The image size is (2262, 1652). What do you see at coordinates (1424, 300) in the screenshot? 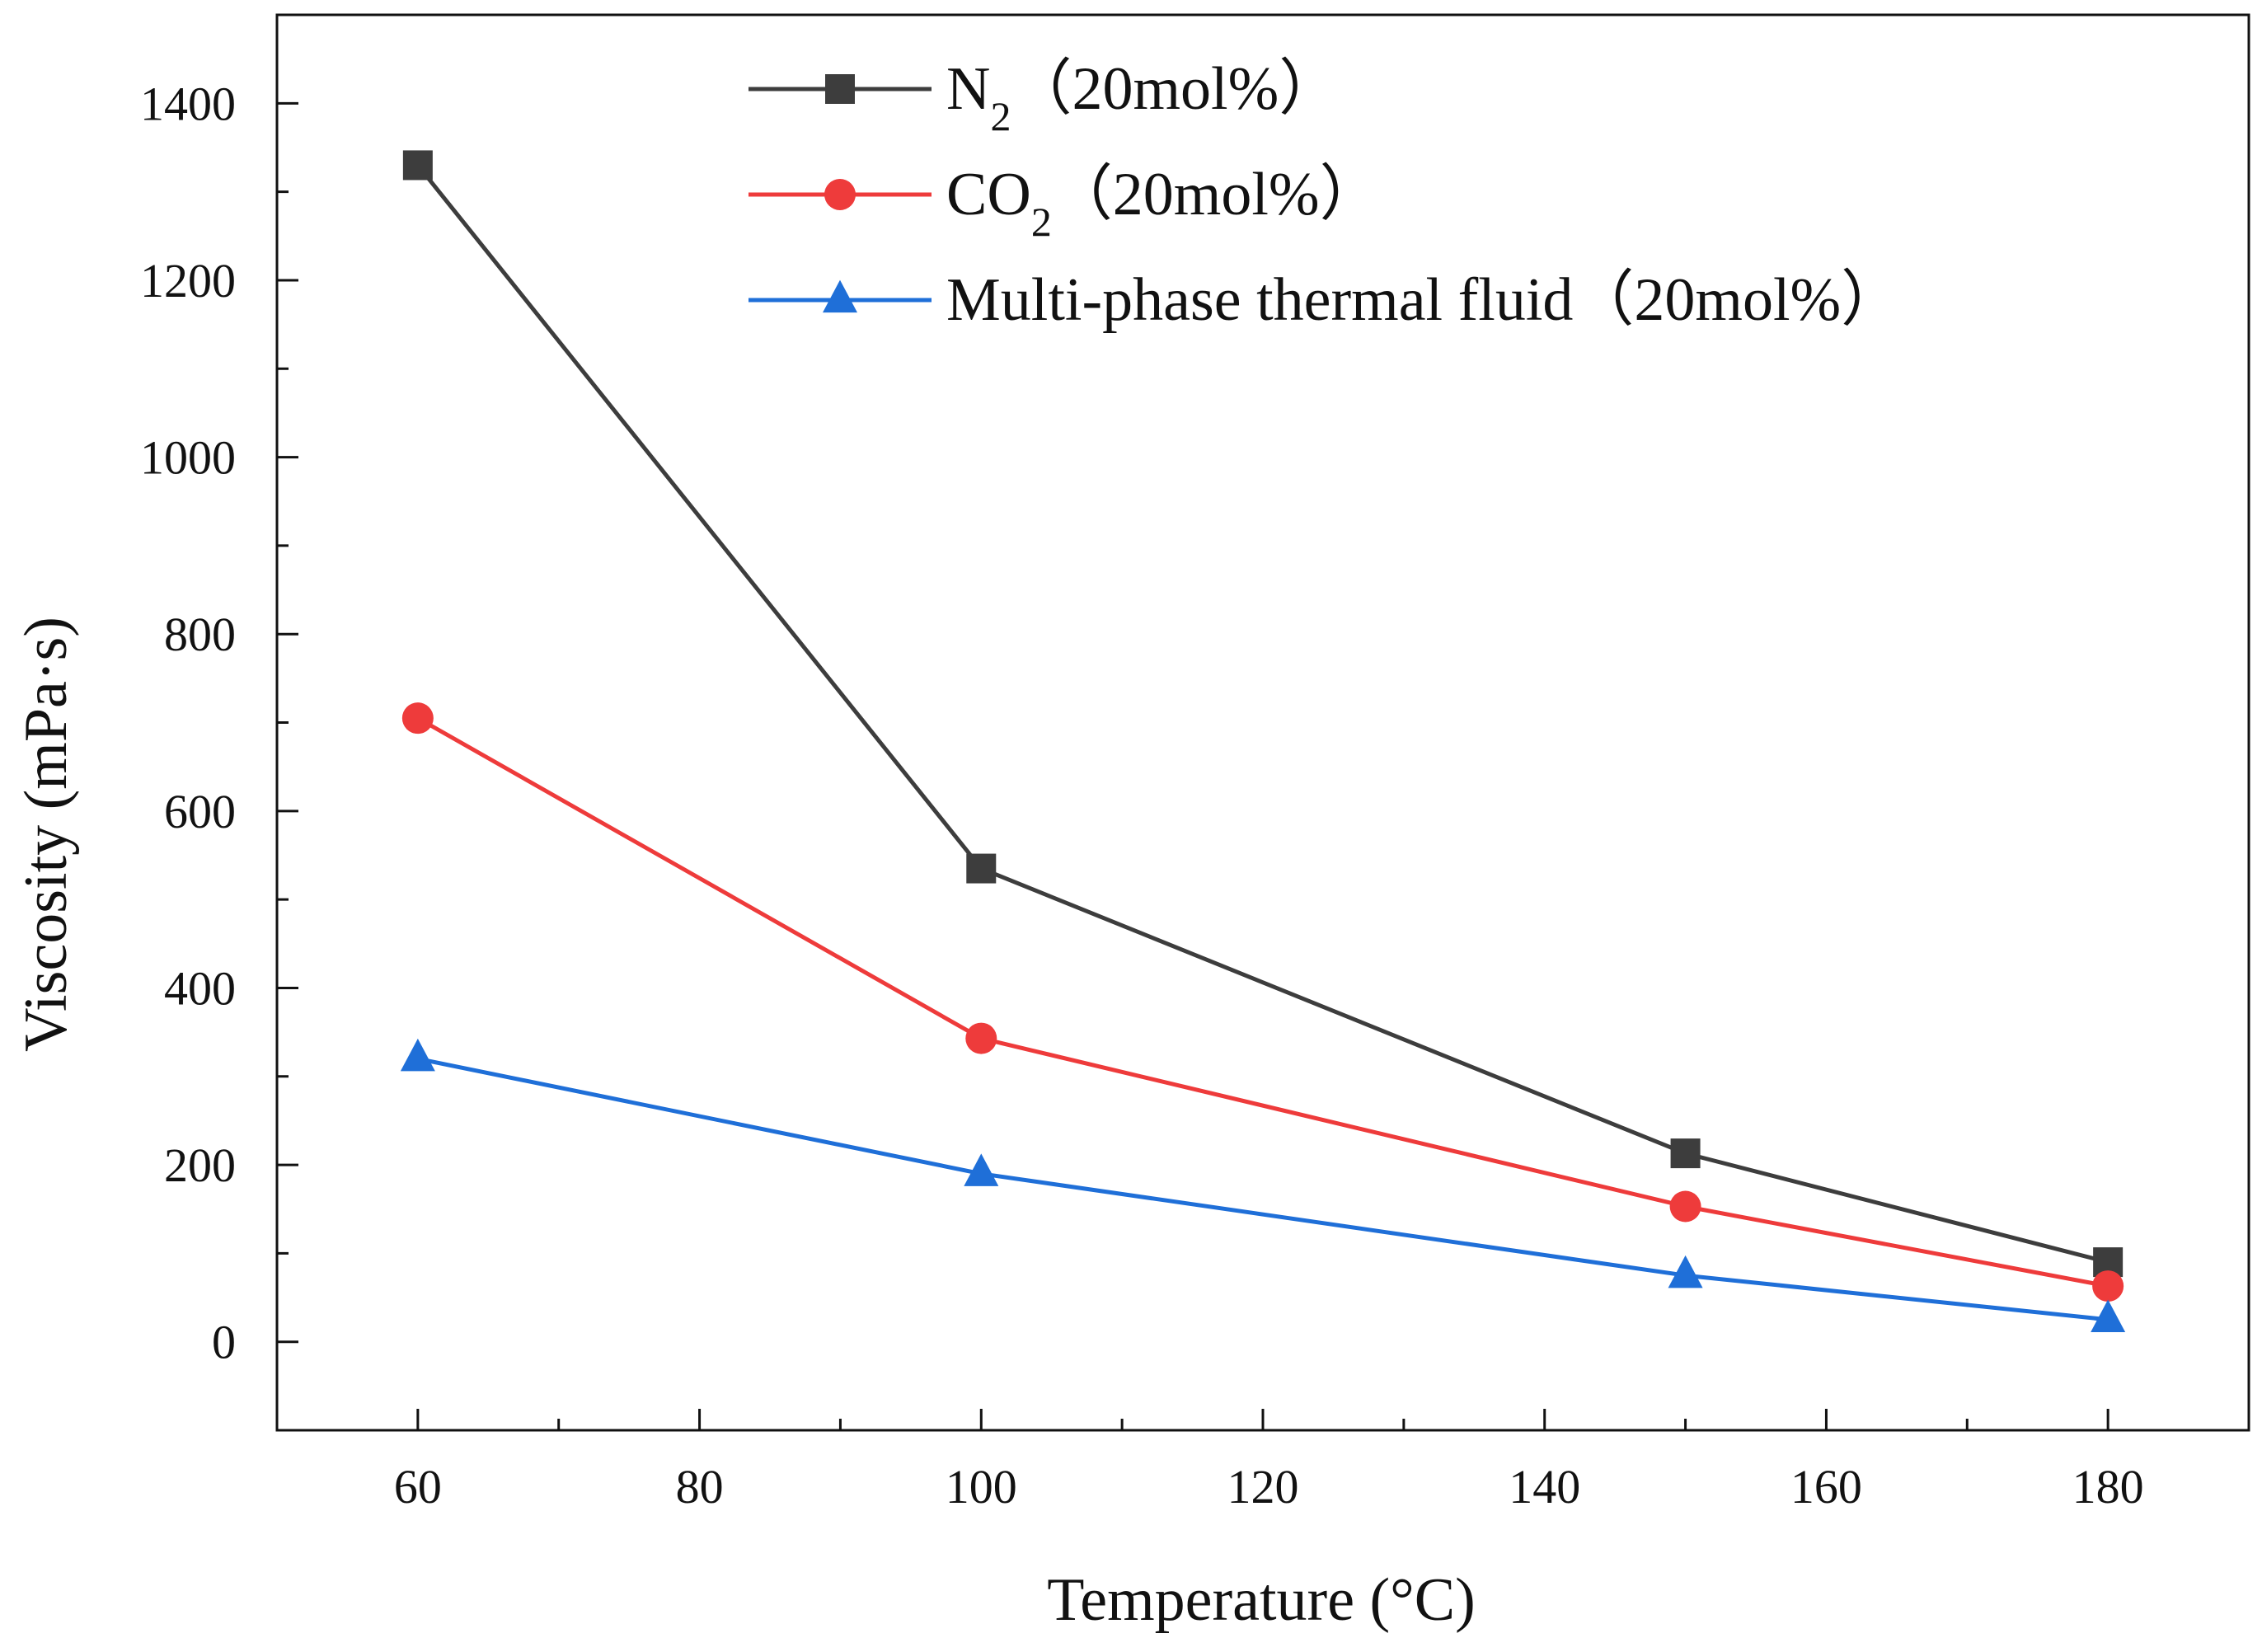
I see `legend-label: Multi-phase thermal fluid（20mol%）` at bounding box center [1424, 300].